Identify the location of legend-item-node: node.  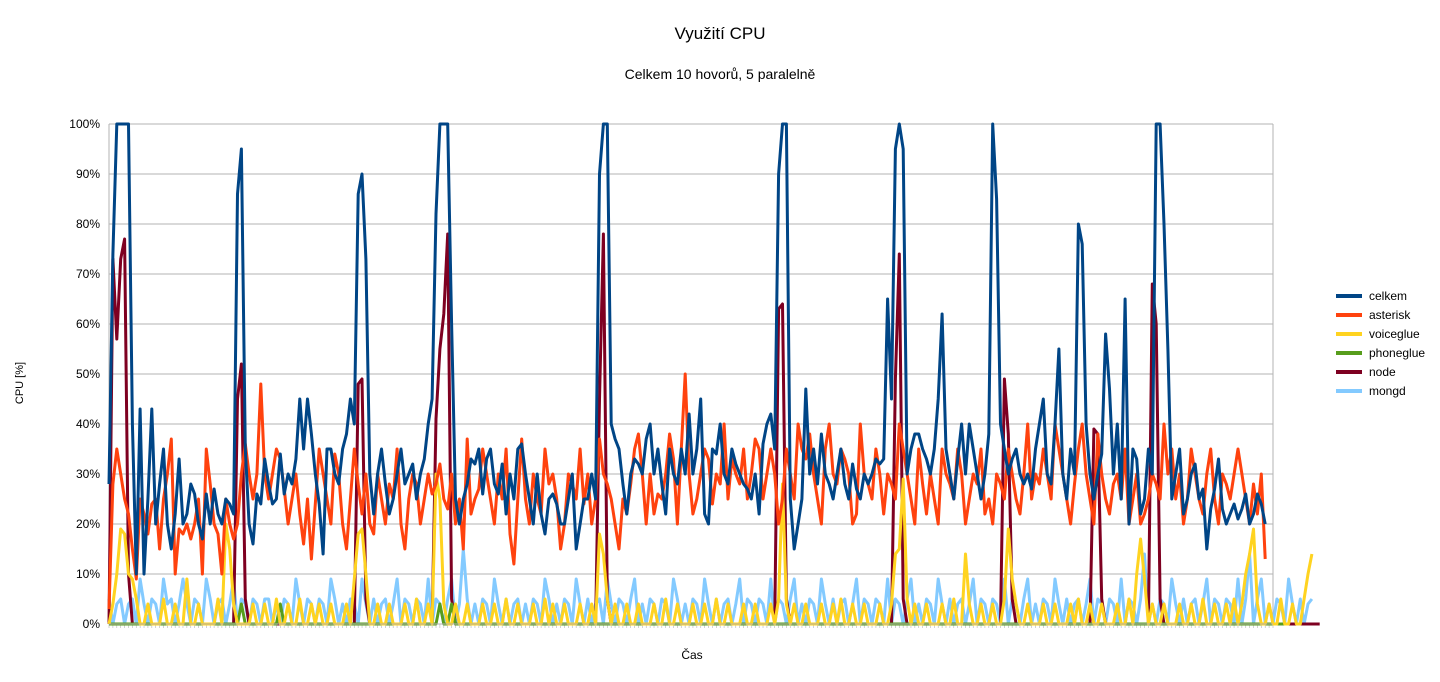
(1380, 371).